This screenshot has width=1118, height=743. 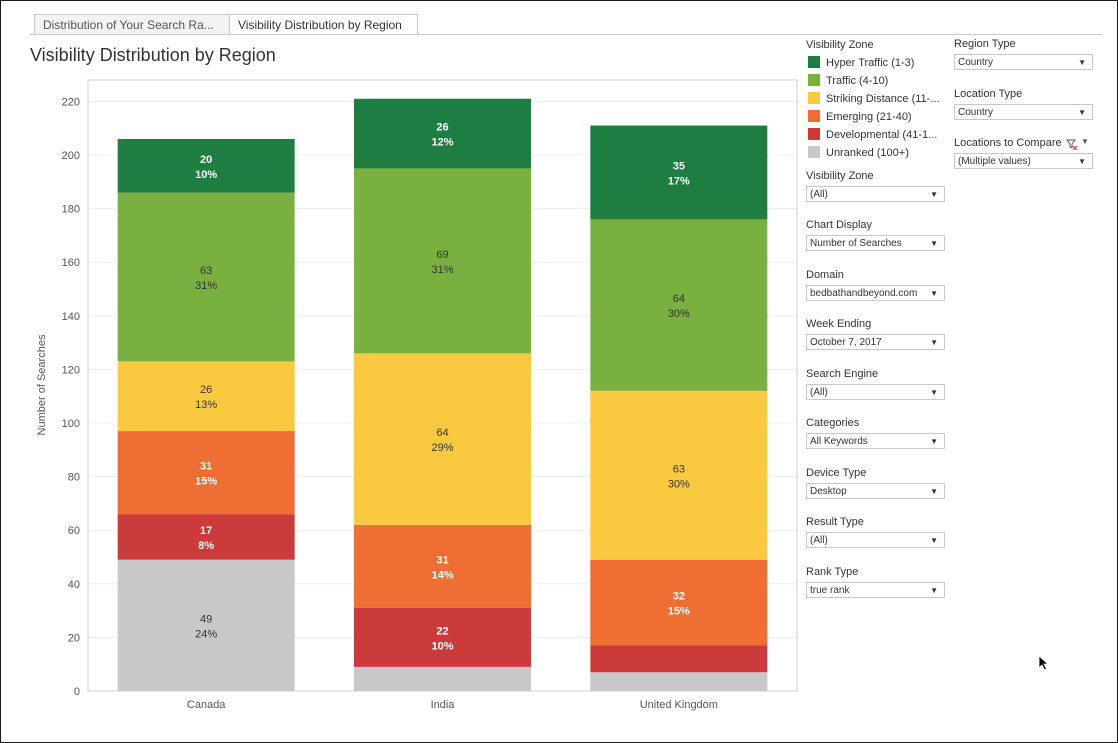 What do you see at coordinates (206, 619) in the screenshot?
I see `data-label-value: 49` at bounding box center [206, 619].